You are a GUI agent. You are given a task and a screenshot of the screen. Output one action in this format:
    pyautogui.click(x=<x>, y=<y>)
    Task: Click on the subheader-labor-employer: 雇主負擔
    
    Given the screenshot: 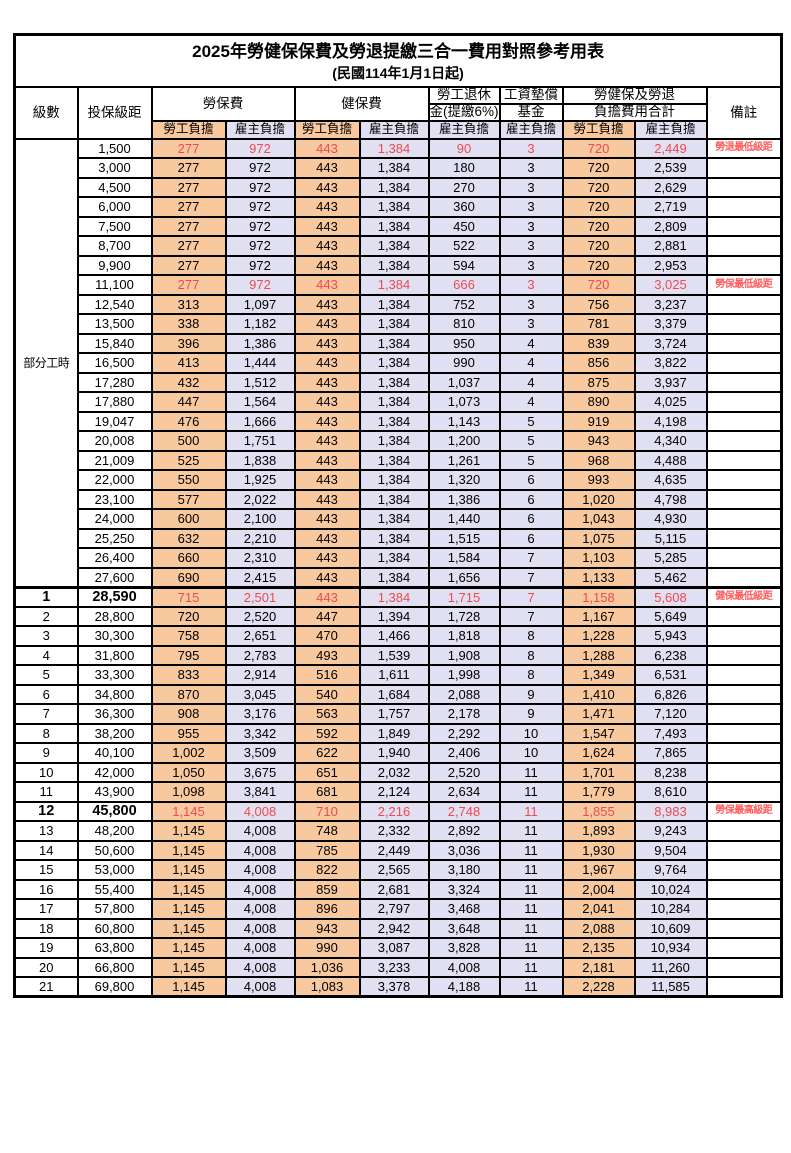 What is the action you would take?
    pyautogui.click(x=260, y=129)
    